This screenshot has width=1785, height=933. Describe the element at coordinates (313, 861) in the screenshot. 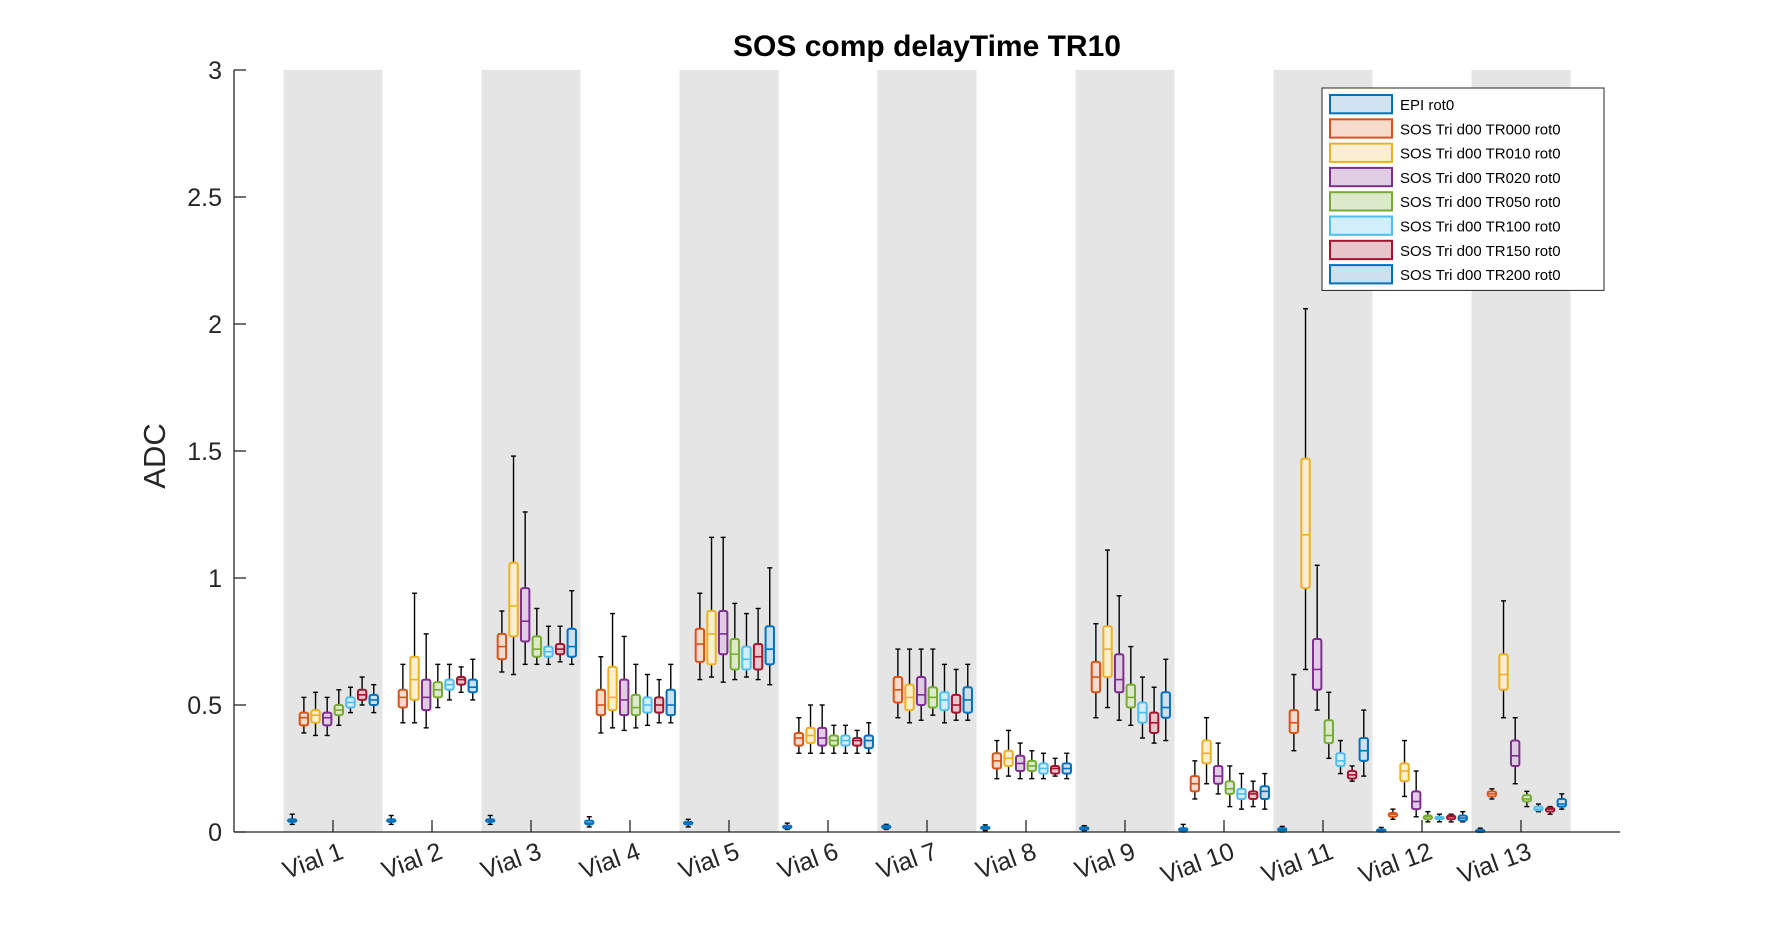

I see `x-tick-label: Vial 1` at that location.